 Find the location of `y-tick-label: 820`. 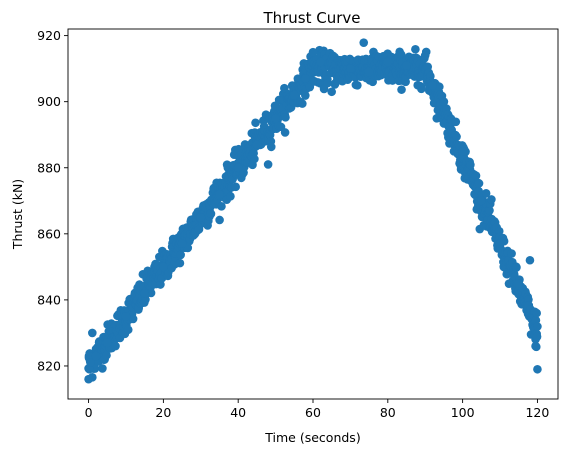

y-tick-label: 820 is located at coordinates (49, 365).